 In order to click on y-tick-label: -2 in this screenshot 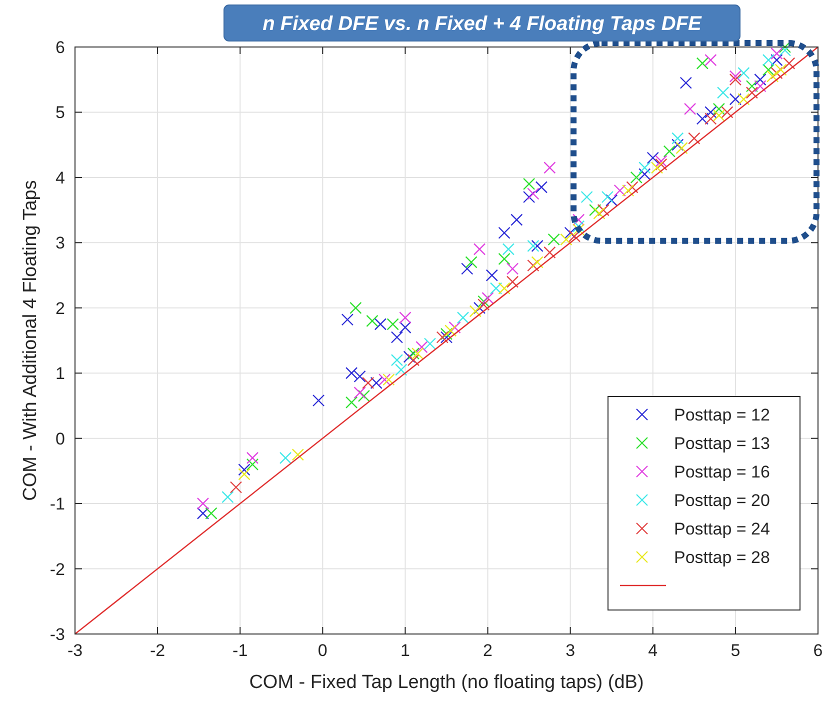, I will do `click(57, 569)`.